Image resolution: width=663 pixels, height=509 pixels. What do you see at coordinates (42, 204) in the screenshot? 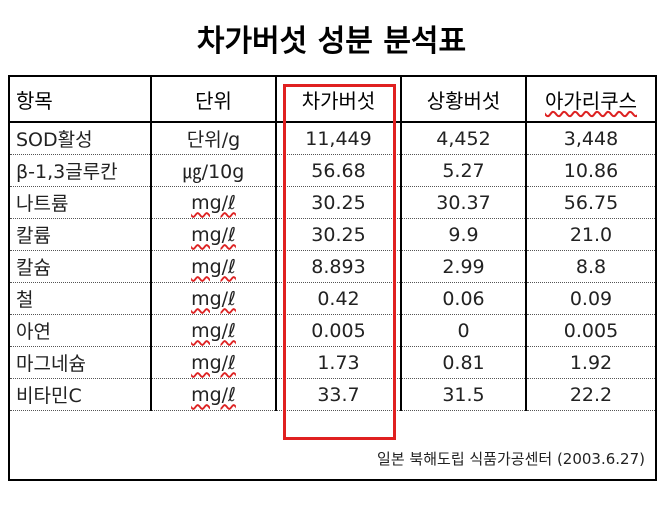
I see `item-name: 나트륨` at bounding box center [42, 204].